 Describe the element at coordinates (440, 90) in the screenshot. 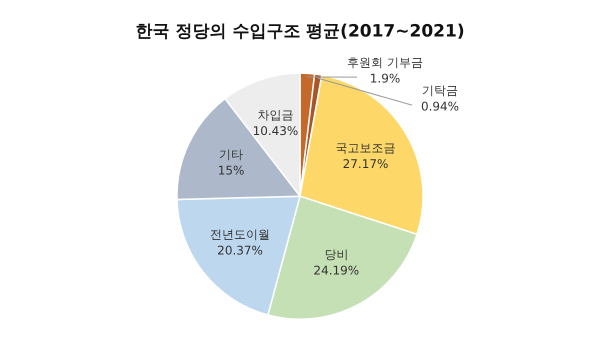

I see `slice-label: 기탁금` at that location.